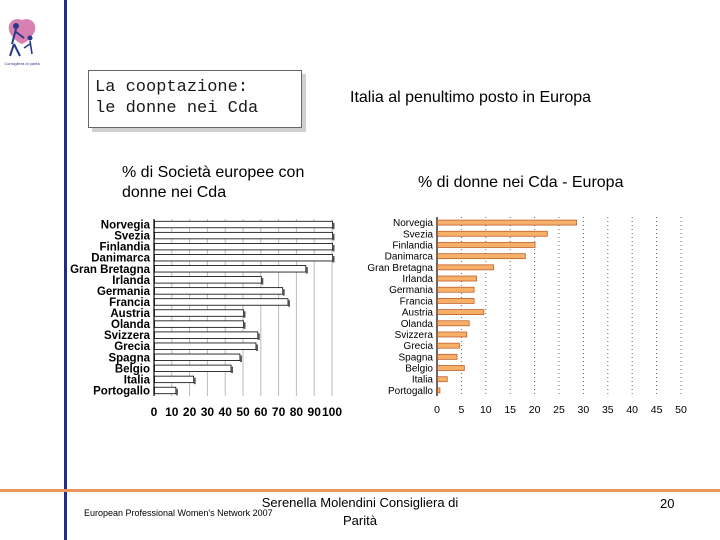  What do you see at coordinates (130, 303) in the screenshot?
I see `category-label: Francia` at bounding box center [130, 303].